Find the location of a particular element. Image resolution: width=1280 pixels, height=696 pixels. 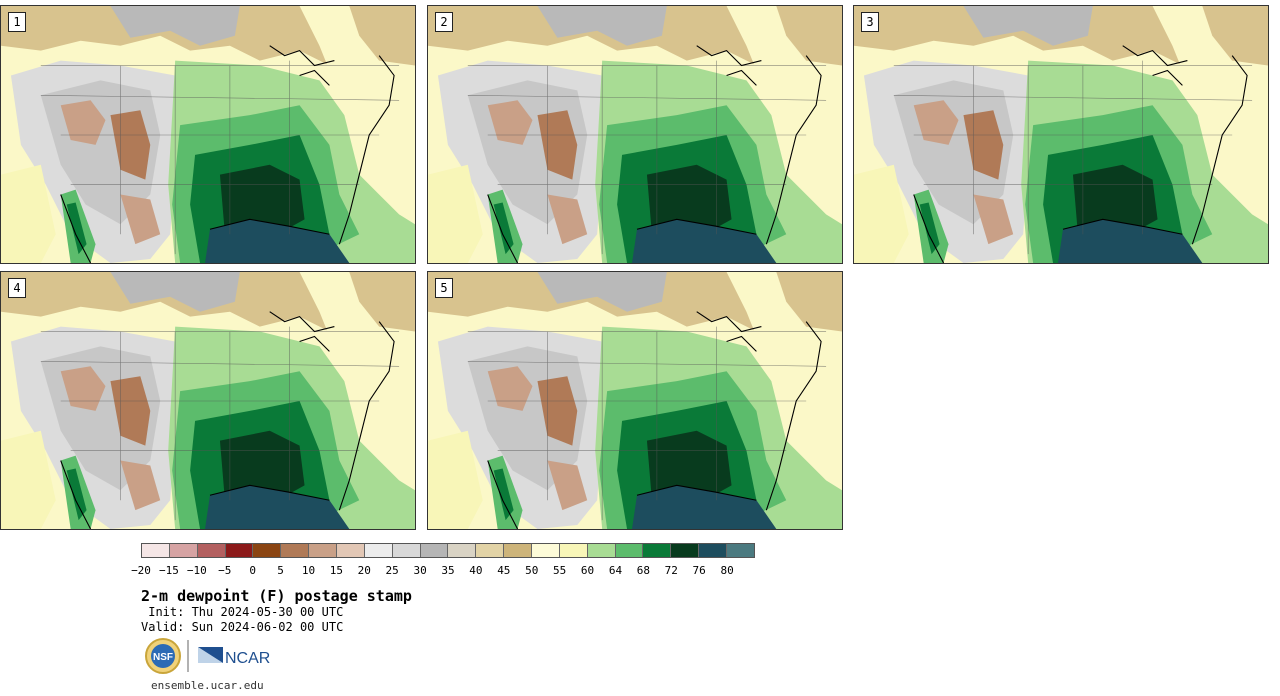

tick-label: 40 is located at coordinates (476, 570).